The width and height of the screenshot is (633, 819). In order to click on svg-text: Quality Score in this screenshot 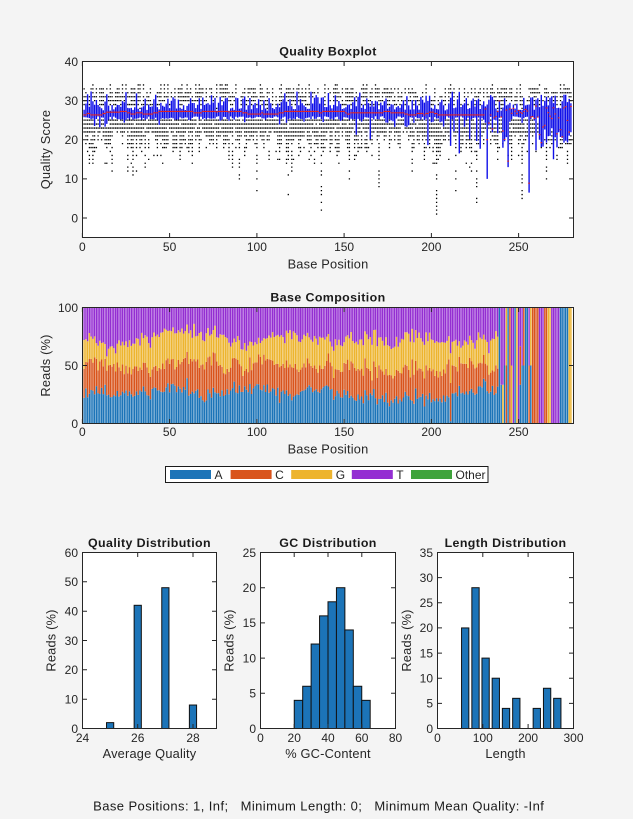, I will do `click(45, 149)`.